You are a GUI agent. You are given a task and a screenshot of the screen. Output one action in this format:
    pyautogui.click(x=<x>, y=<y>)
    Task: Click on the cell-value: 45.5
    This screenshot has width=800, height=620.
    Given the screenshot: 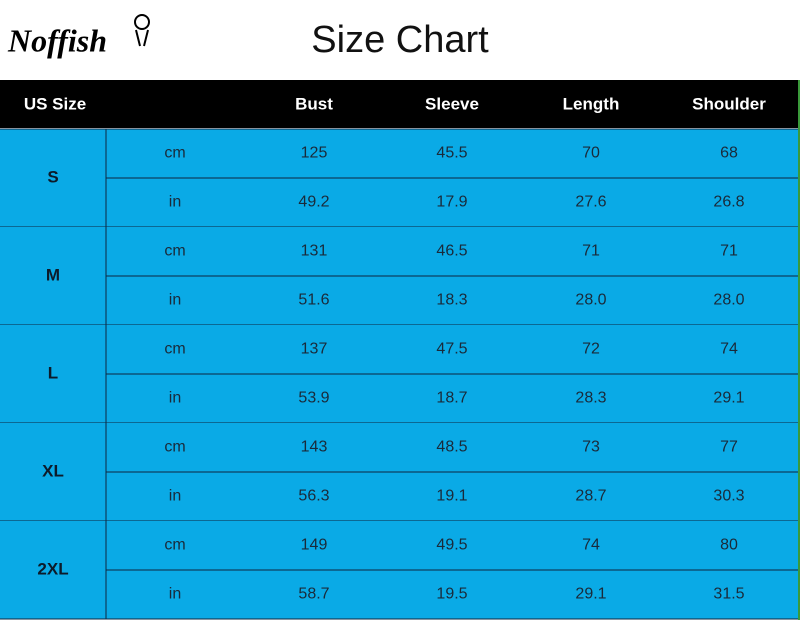 What is the action you would take?
    pyautogui.click(x=451, y=153)
    